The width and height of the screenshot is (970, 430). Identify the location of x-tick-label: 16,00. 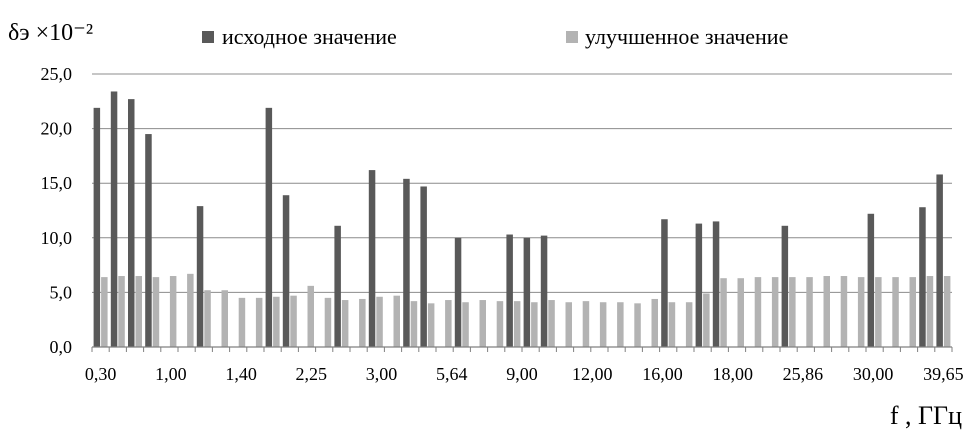
(662, 374).